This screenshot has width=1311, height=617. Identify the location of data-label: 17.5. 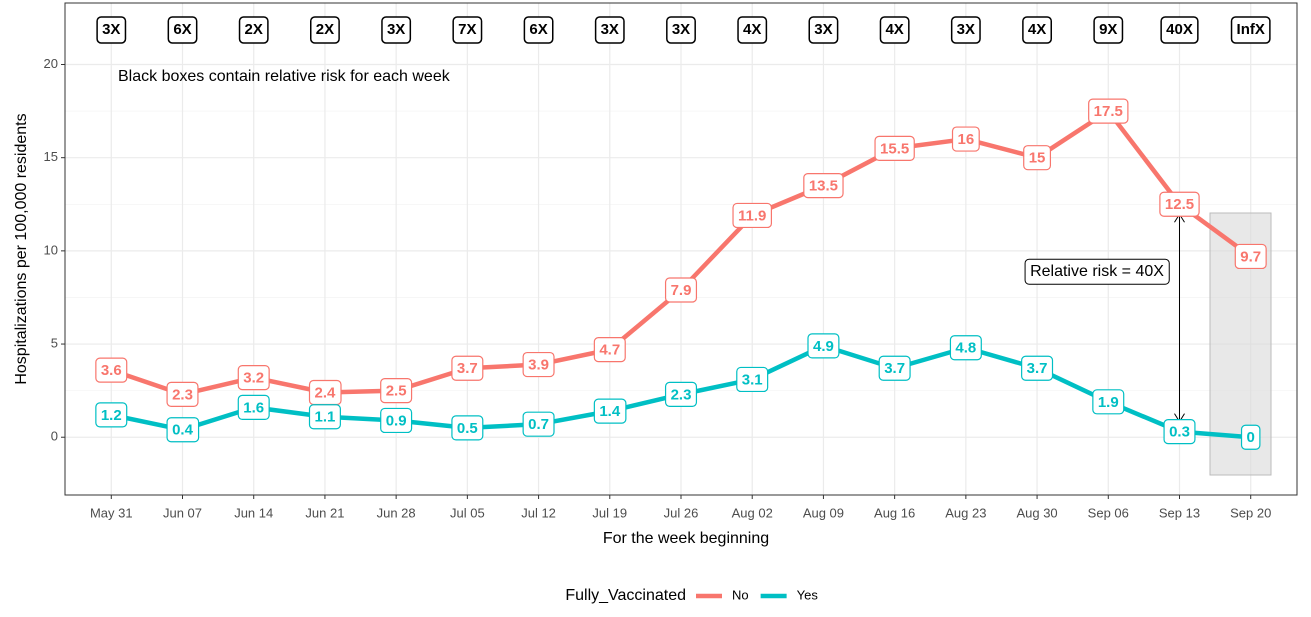
(1108, 111).